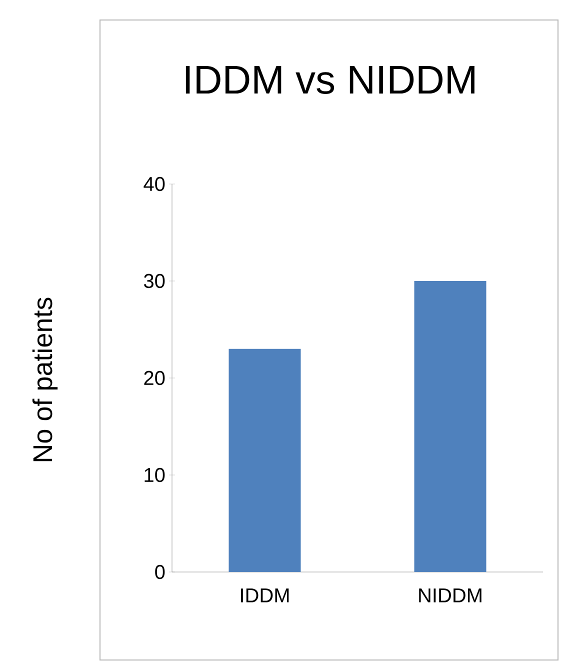  I want to click on y-tick-label: 40, so click(154, 184).